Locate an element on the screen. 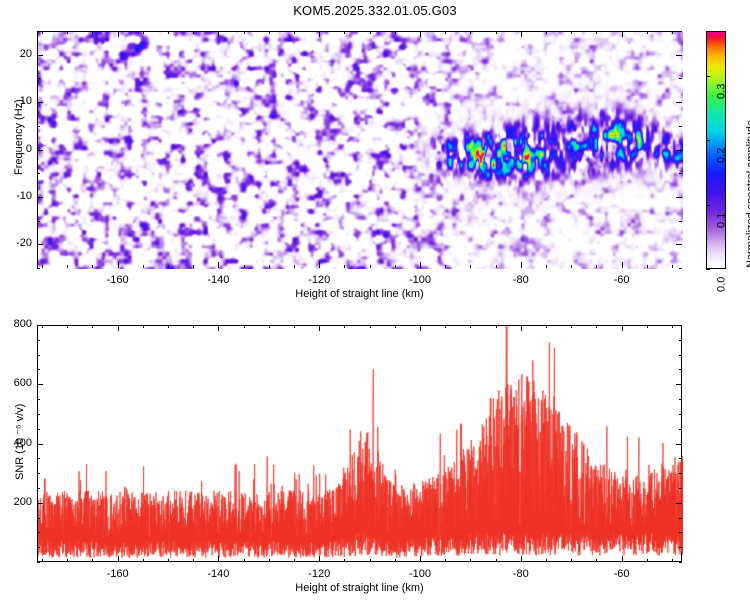 This screenshot has height=600, width=750. figure-title: KOM5.2025.332.01.05.G03 is located at coordinates (375, 10).